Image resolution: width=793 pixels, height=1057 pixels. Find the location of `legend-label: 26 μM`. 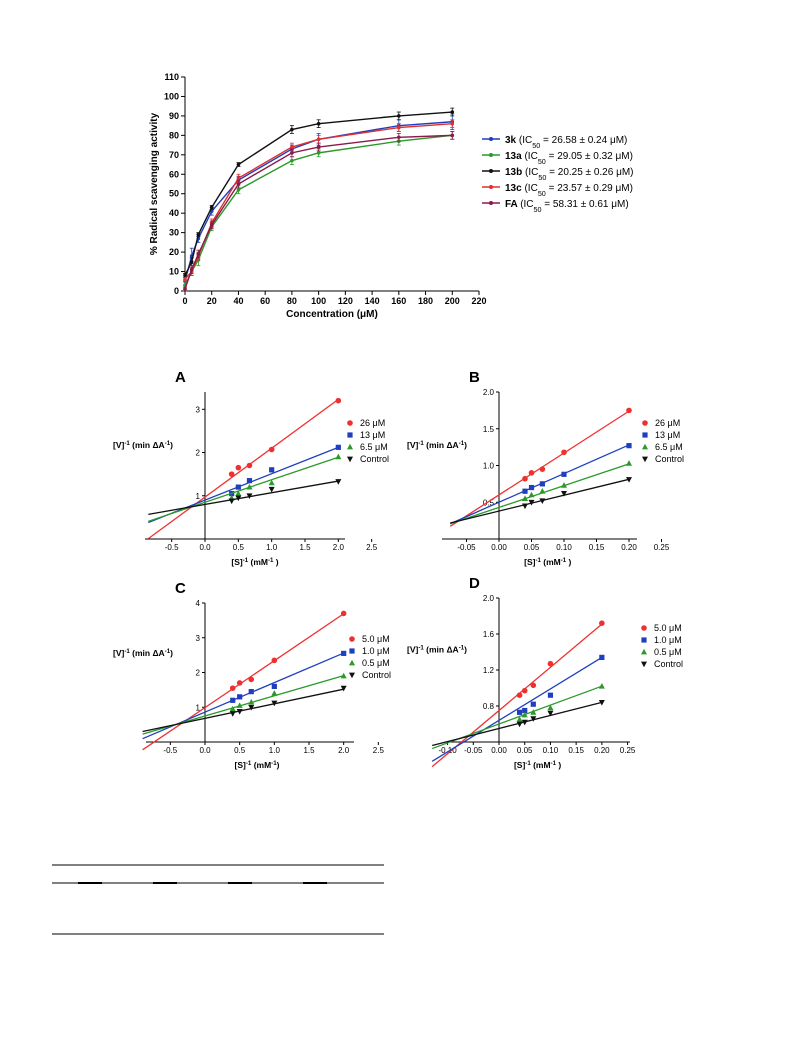

legend-label: 26 μM is located at coordinates (372, 423).